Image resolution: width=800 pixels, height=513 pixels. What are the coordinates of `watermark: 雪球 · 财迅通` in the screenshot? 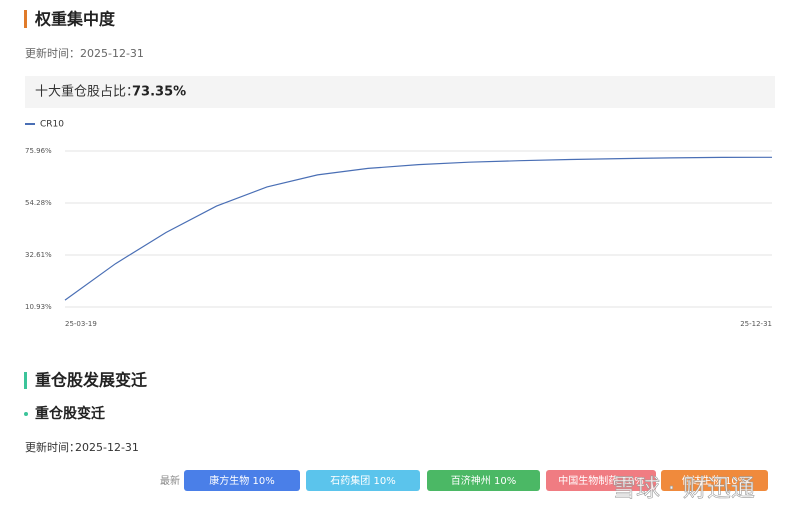 It's located at (683, 488).